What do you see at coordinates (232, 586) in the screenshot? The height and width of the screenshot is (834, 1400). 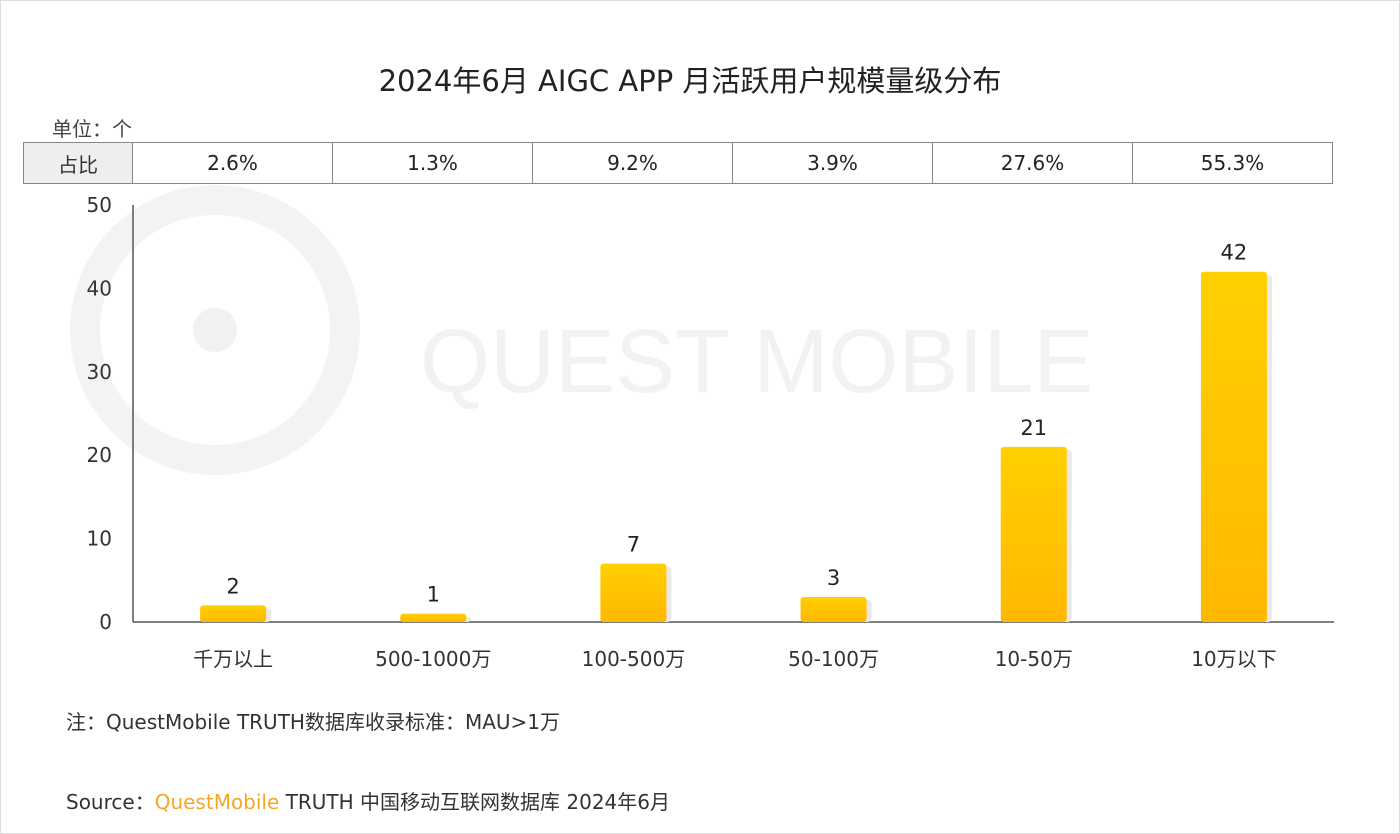 I see `bar-value-label: 2` at bounding box center [232, 586].